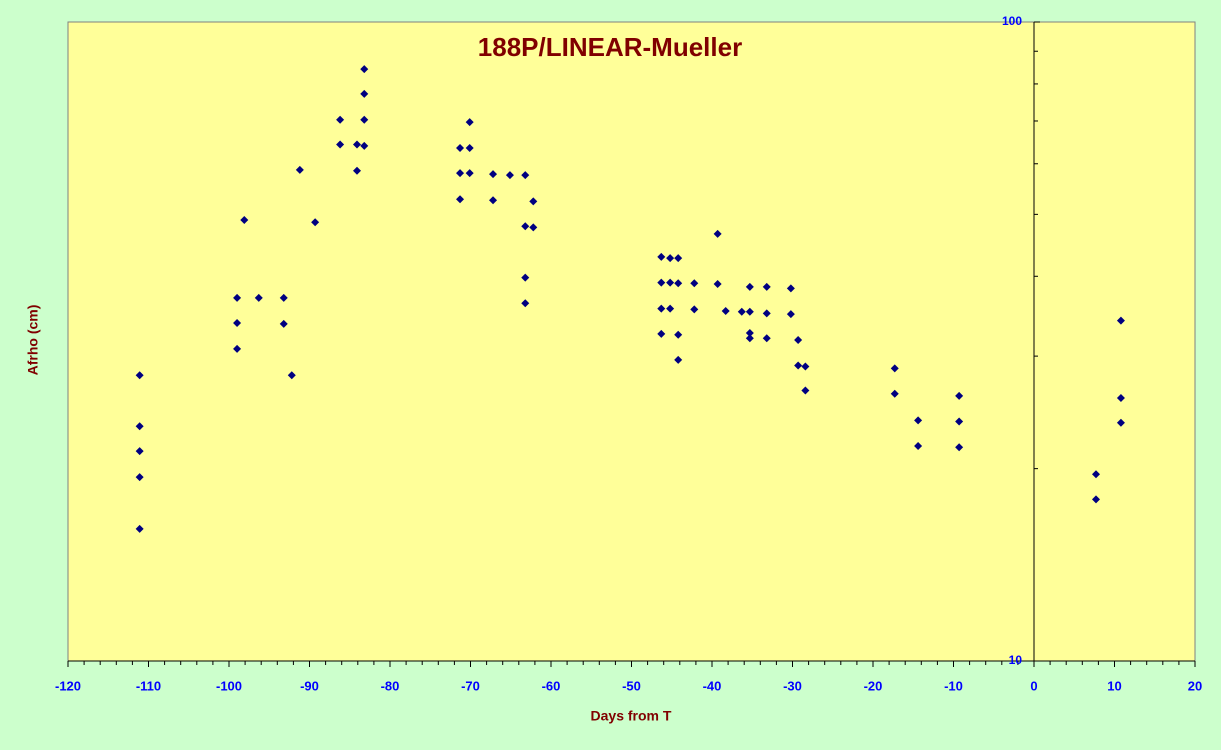 This screenshot has width=1221, height=750. I want to click on y-tick-label: 10, so click(1016, 660).